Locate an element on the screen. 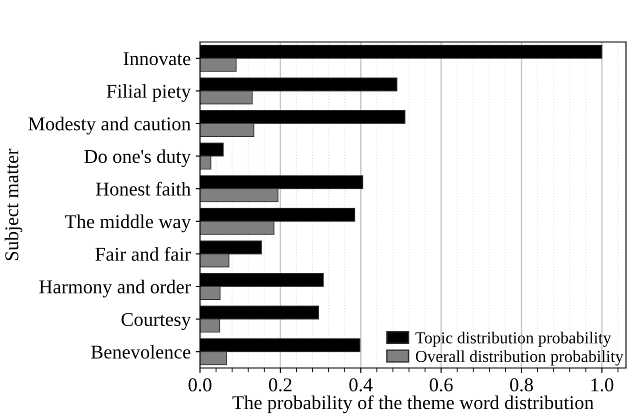  x-tick-label: 1.0 is located at coordinates (602, 385).